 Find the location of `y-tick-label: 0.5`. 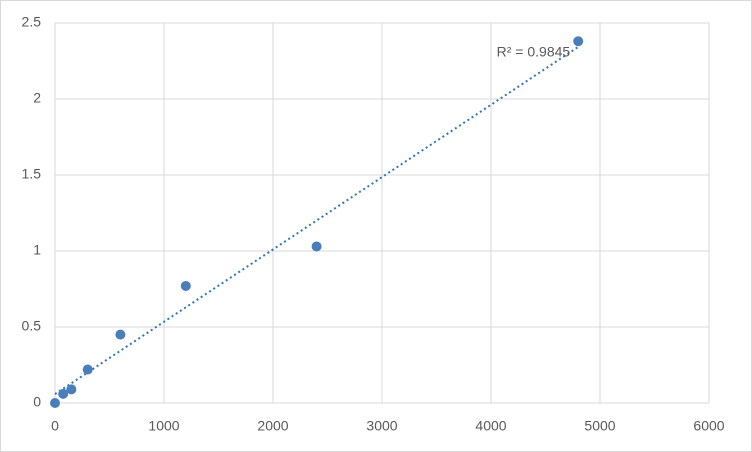

y-tick-label: 0.5 is located at coordinates (32, 326).